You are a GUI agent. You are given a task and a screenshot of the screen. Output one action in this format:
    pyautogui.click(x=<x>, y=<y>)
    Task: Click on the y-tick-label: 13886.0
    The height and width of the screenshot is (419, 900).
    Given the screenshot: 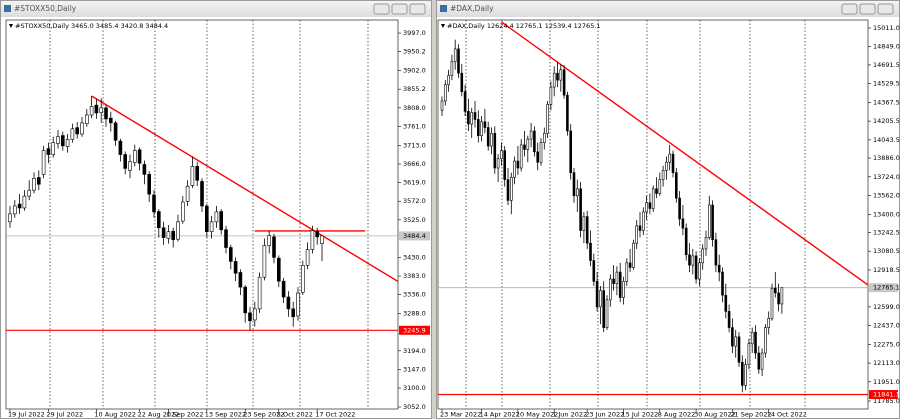 What is the action you would take?
    pyautogui.click(x=886, y=158)
    